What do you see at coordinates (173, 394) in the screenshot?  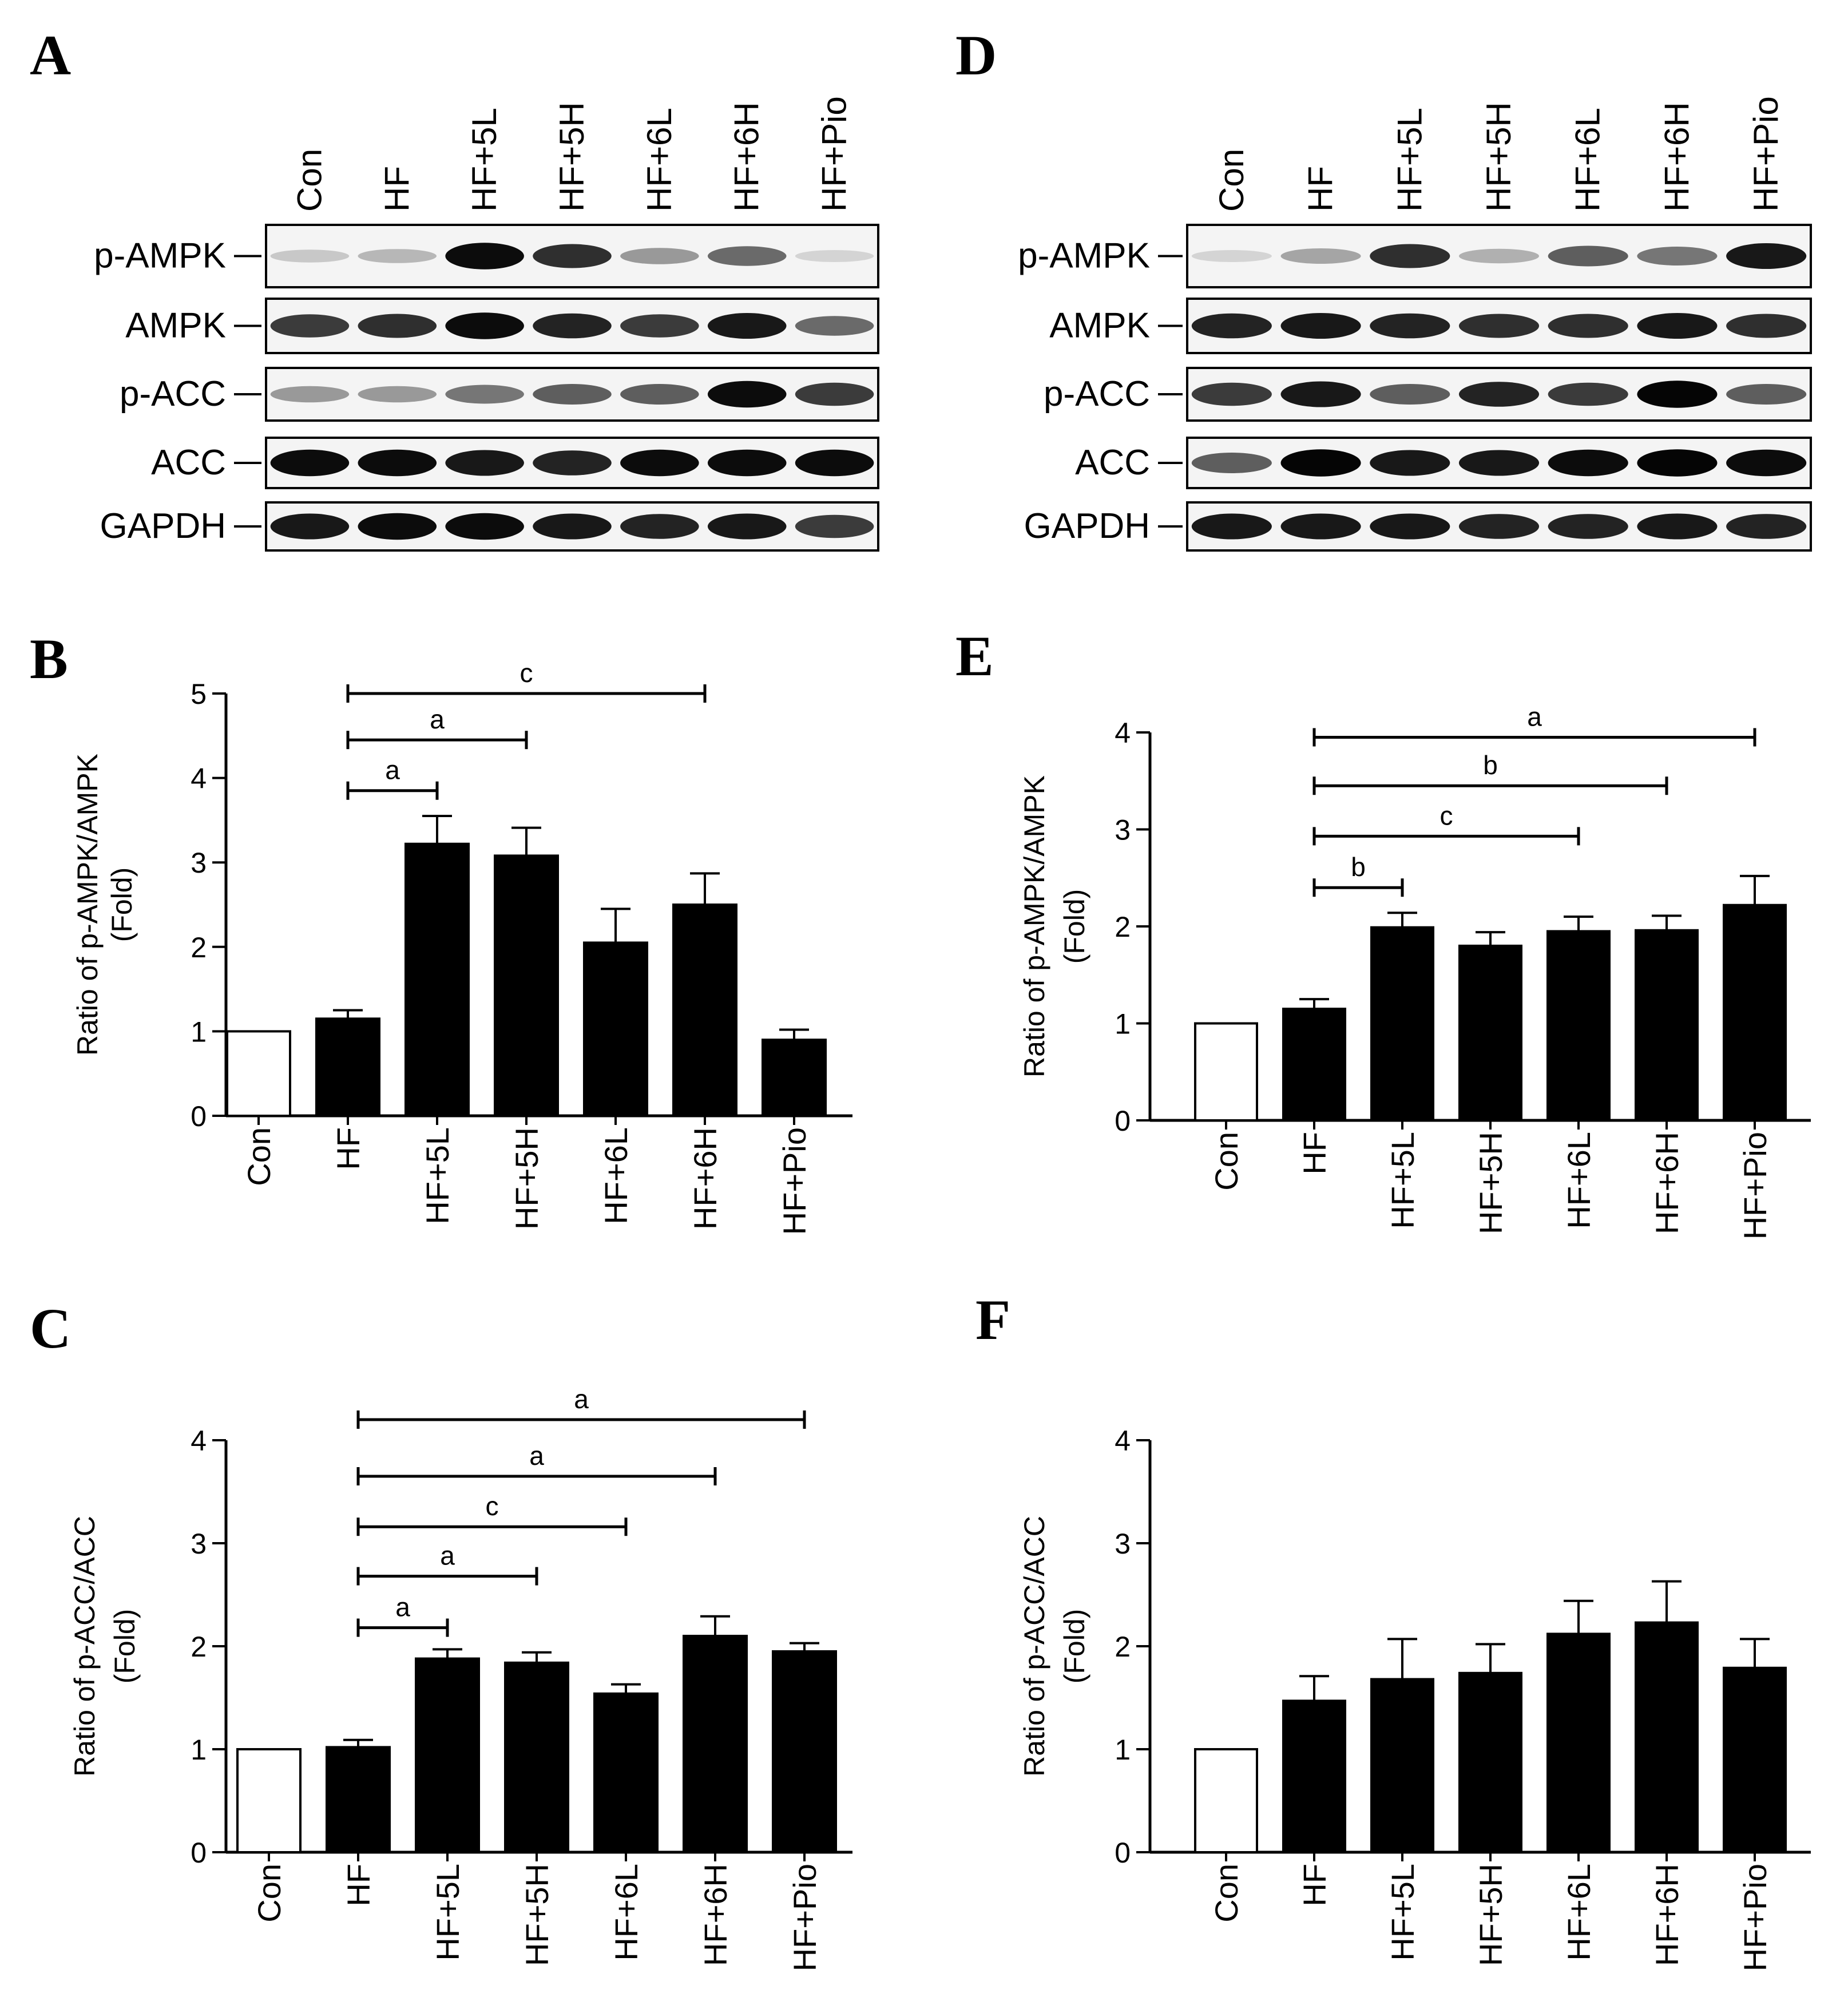 I see `blot-row-label: p-ACC` at bounding box center [173, 394].